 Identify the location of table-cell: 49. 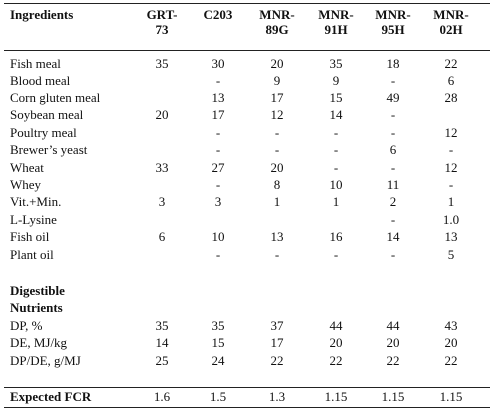
(393, 97).